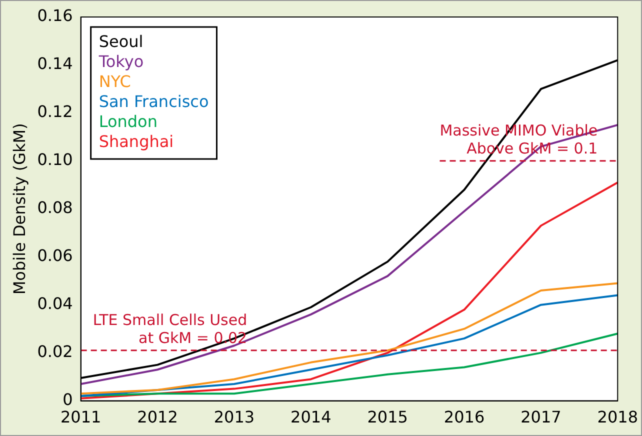 The height and width of the screenshot is (436, 642). Describe the element at coordinates (121, 62) in the screenshot. I see `text: Tokyo` at that location.